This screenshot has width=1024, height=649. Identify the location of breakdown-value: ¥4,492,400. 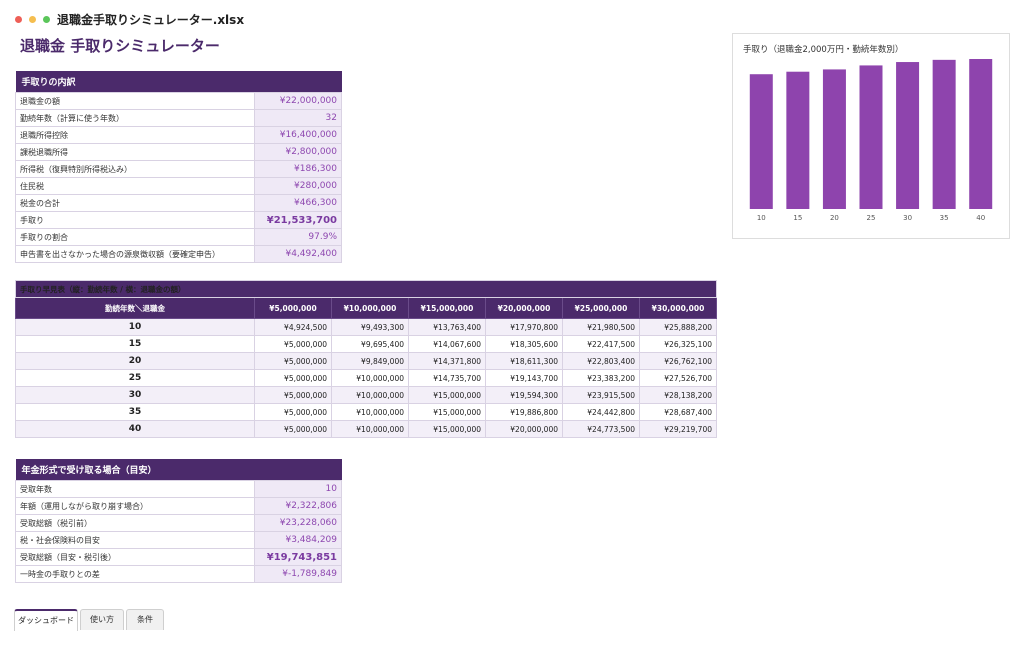
(298, 254).